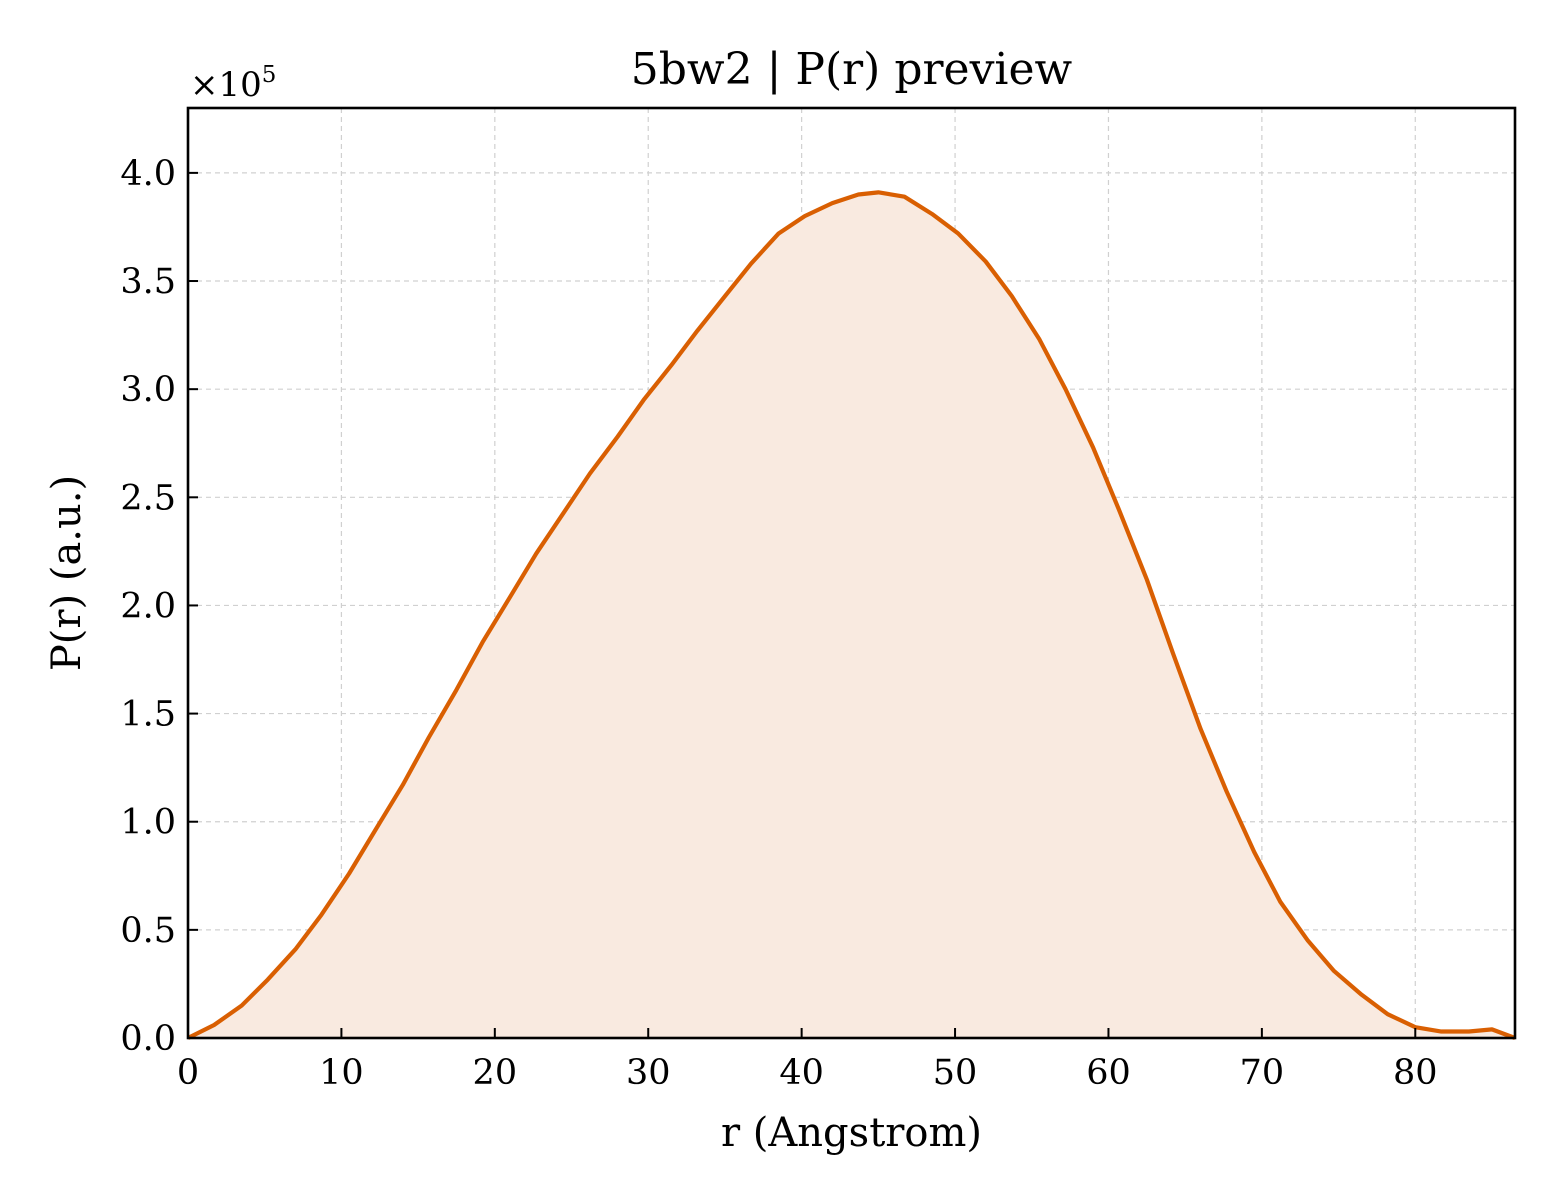  What do you see at coordinates (148, 931) in the screenshot?
I see `y-tick-label: 0.5` at bounding box center [148, 931].